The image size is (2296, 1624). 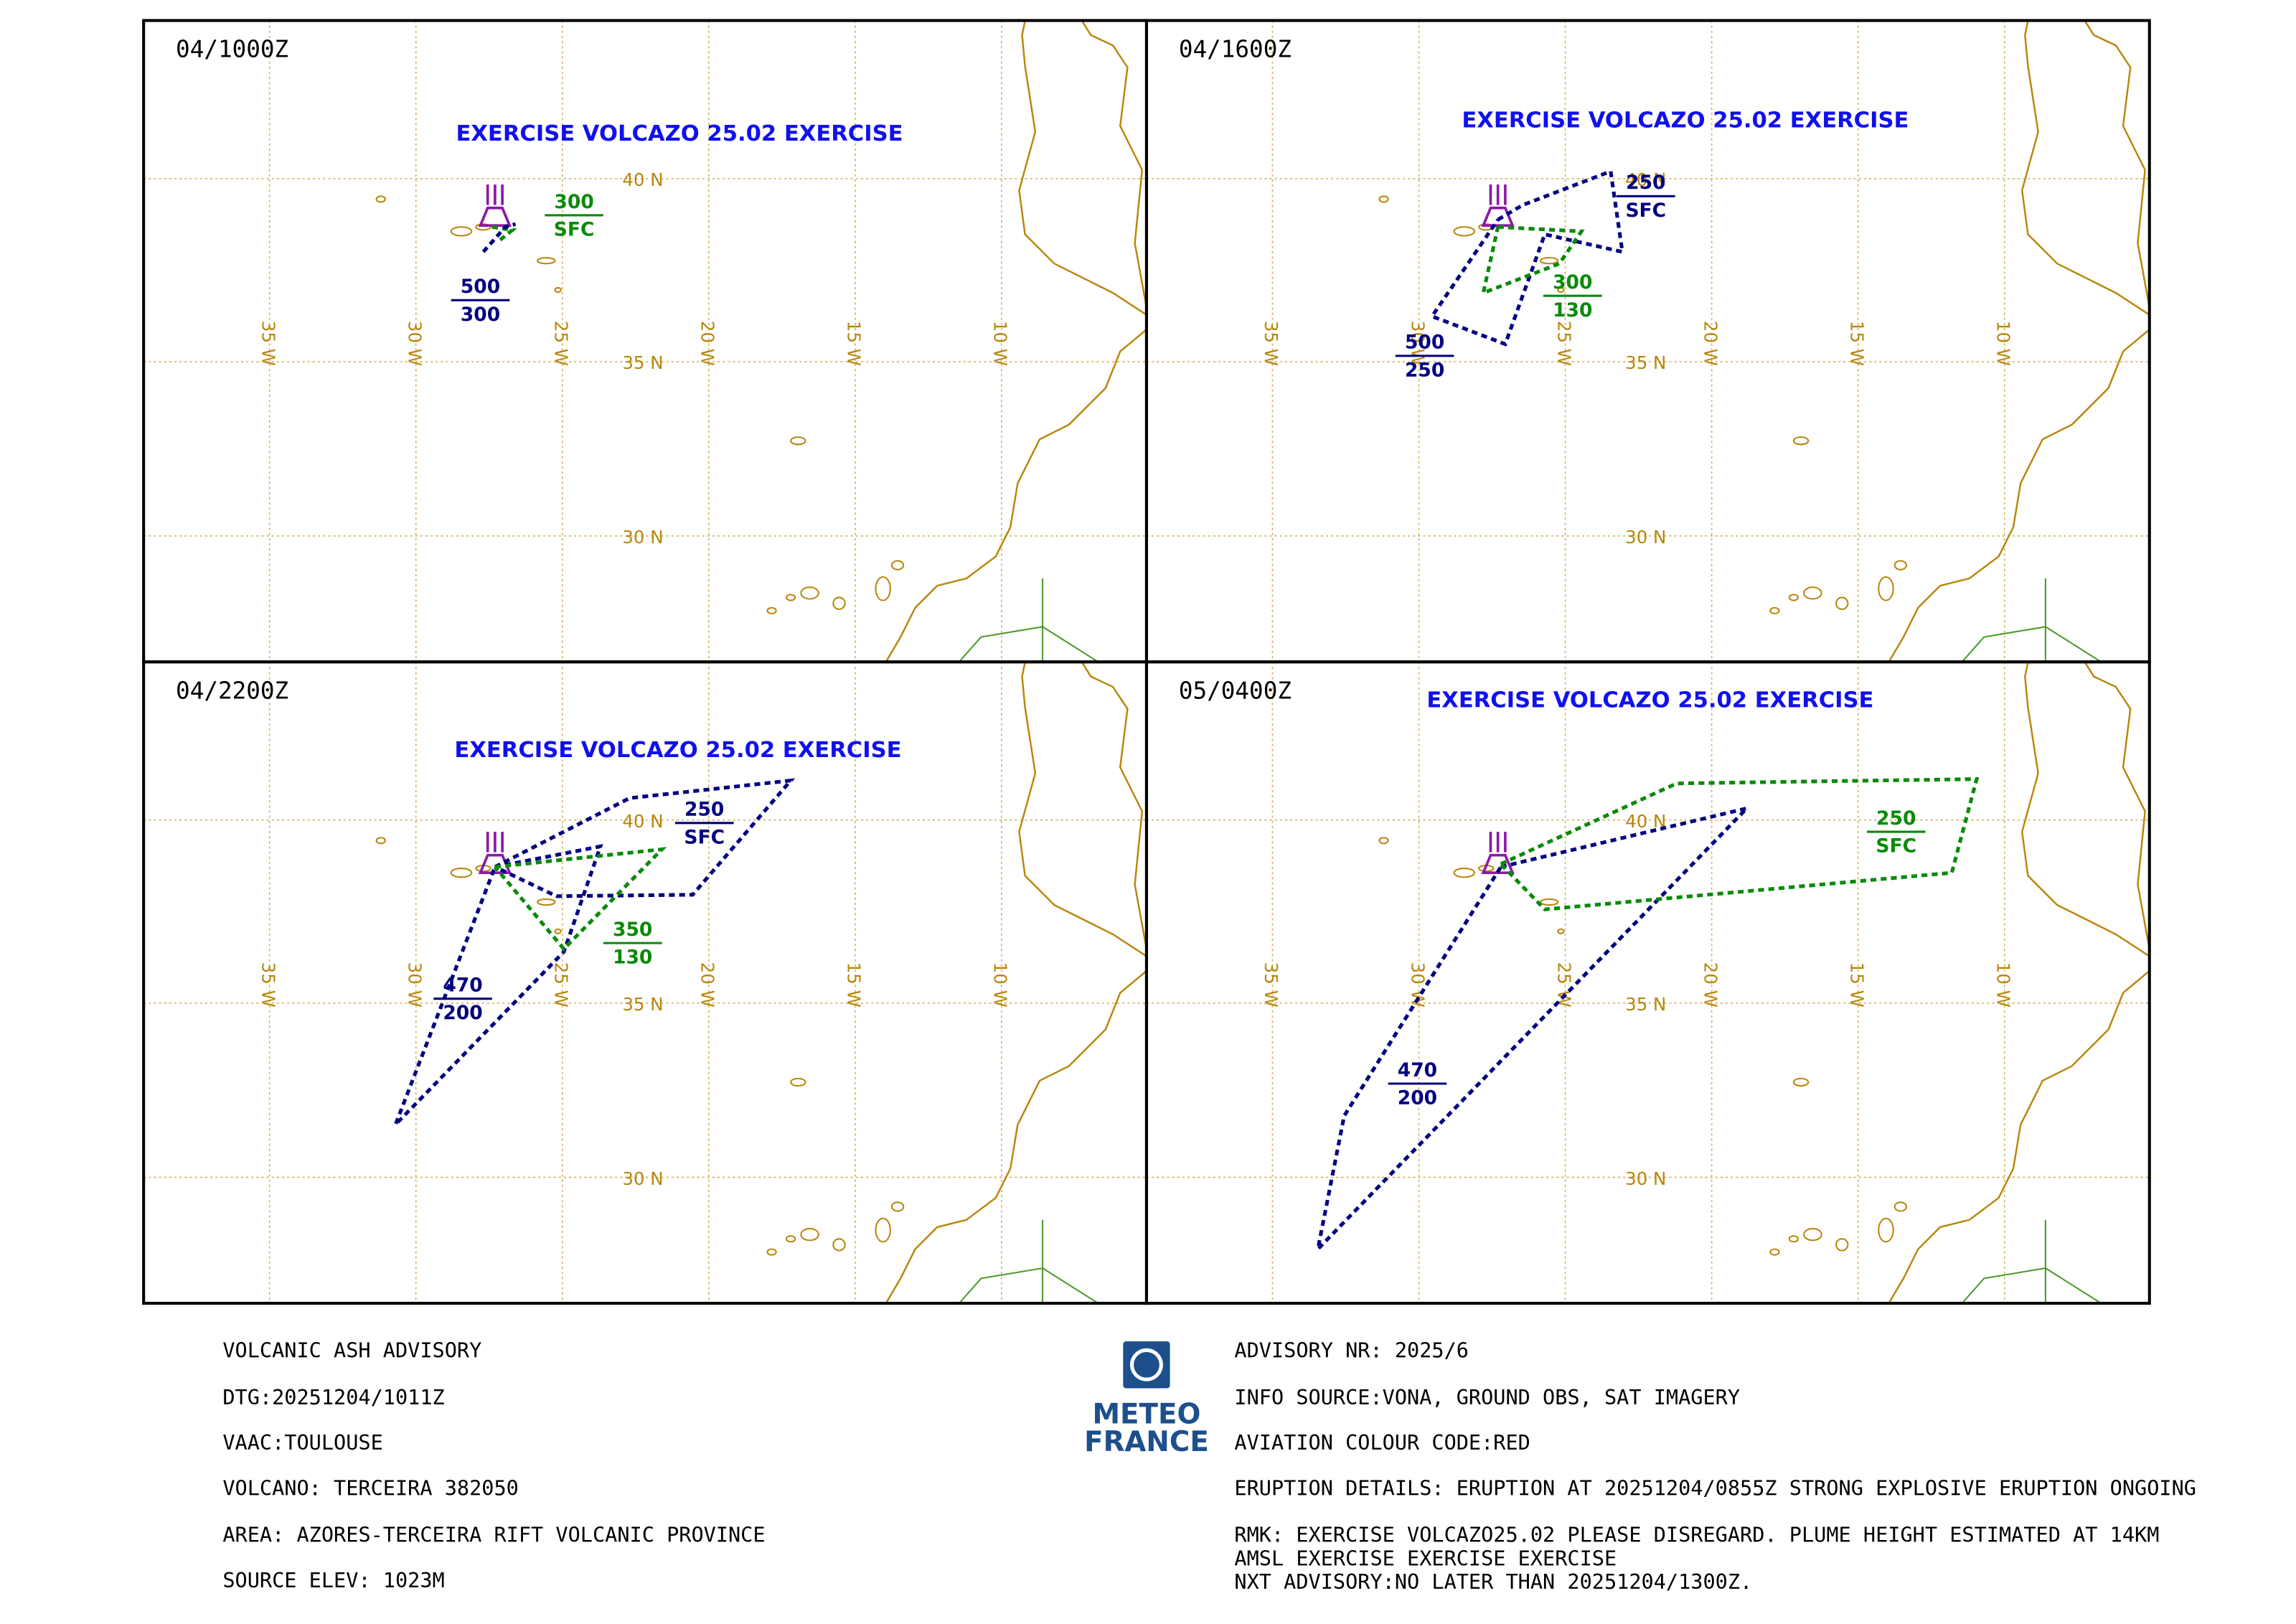 I want to click on level-top: 350, so click(x=633, y=930).